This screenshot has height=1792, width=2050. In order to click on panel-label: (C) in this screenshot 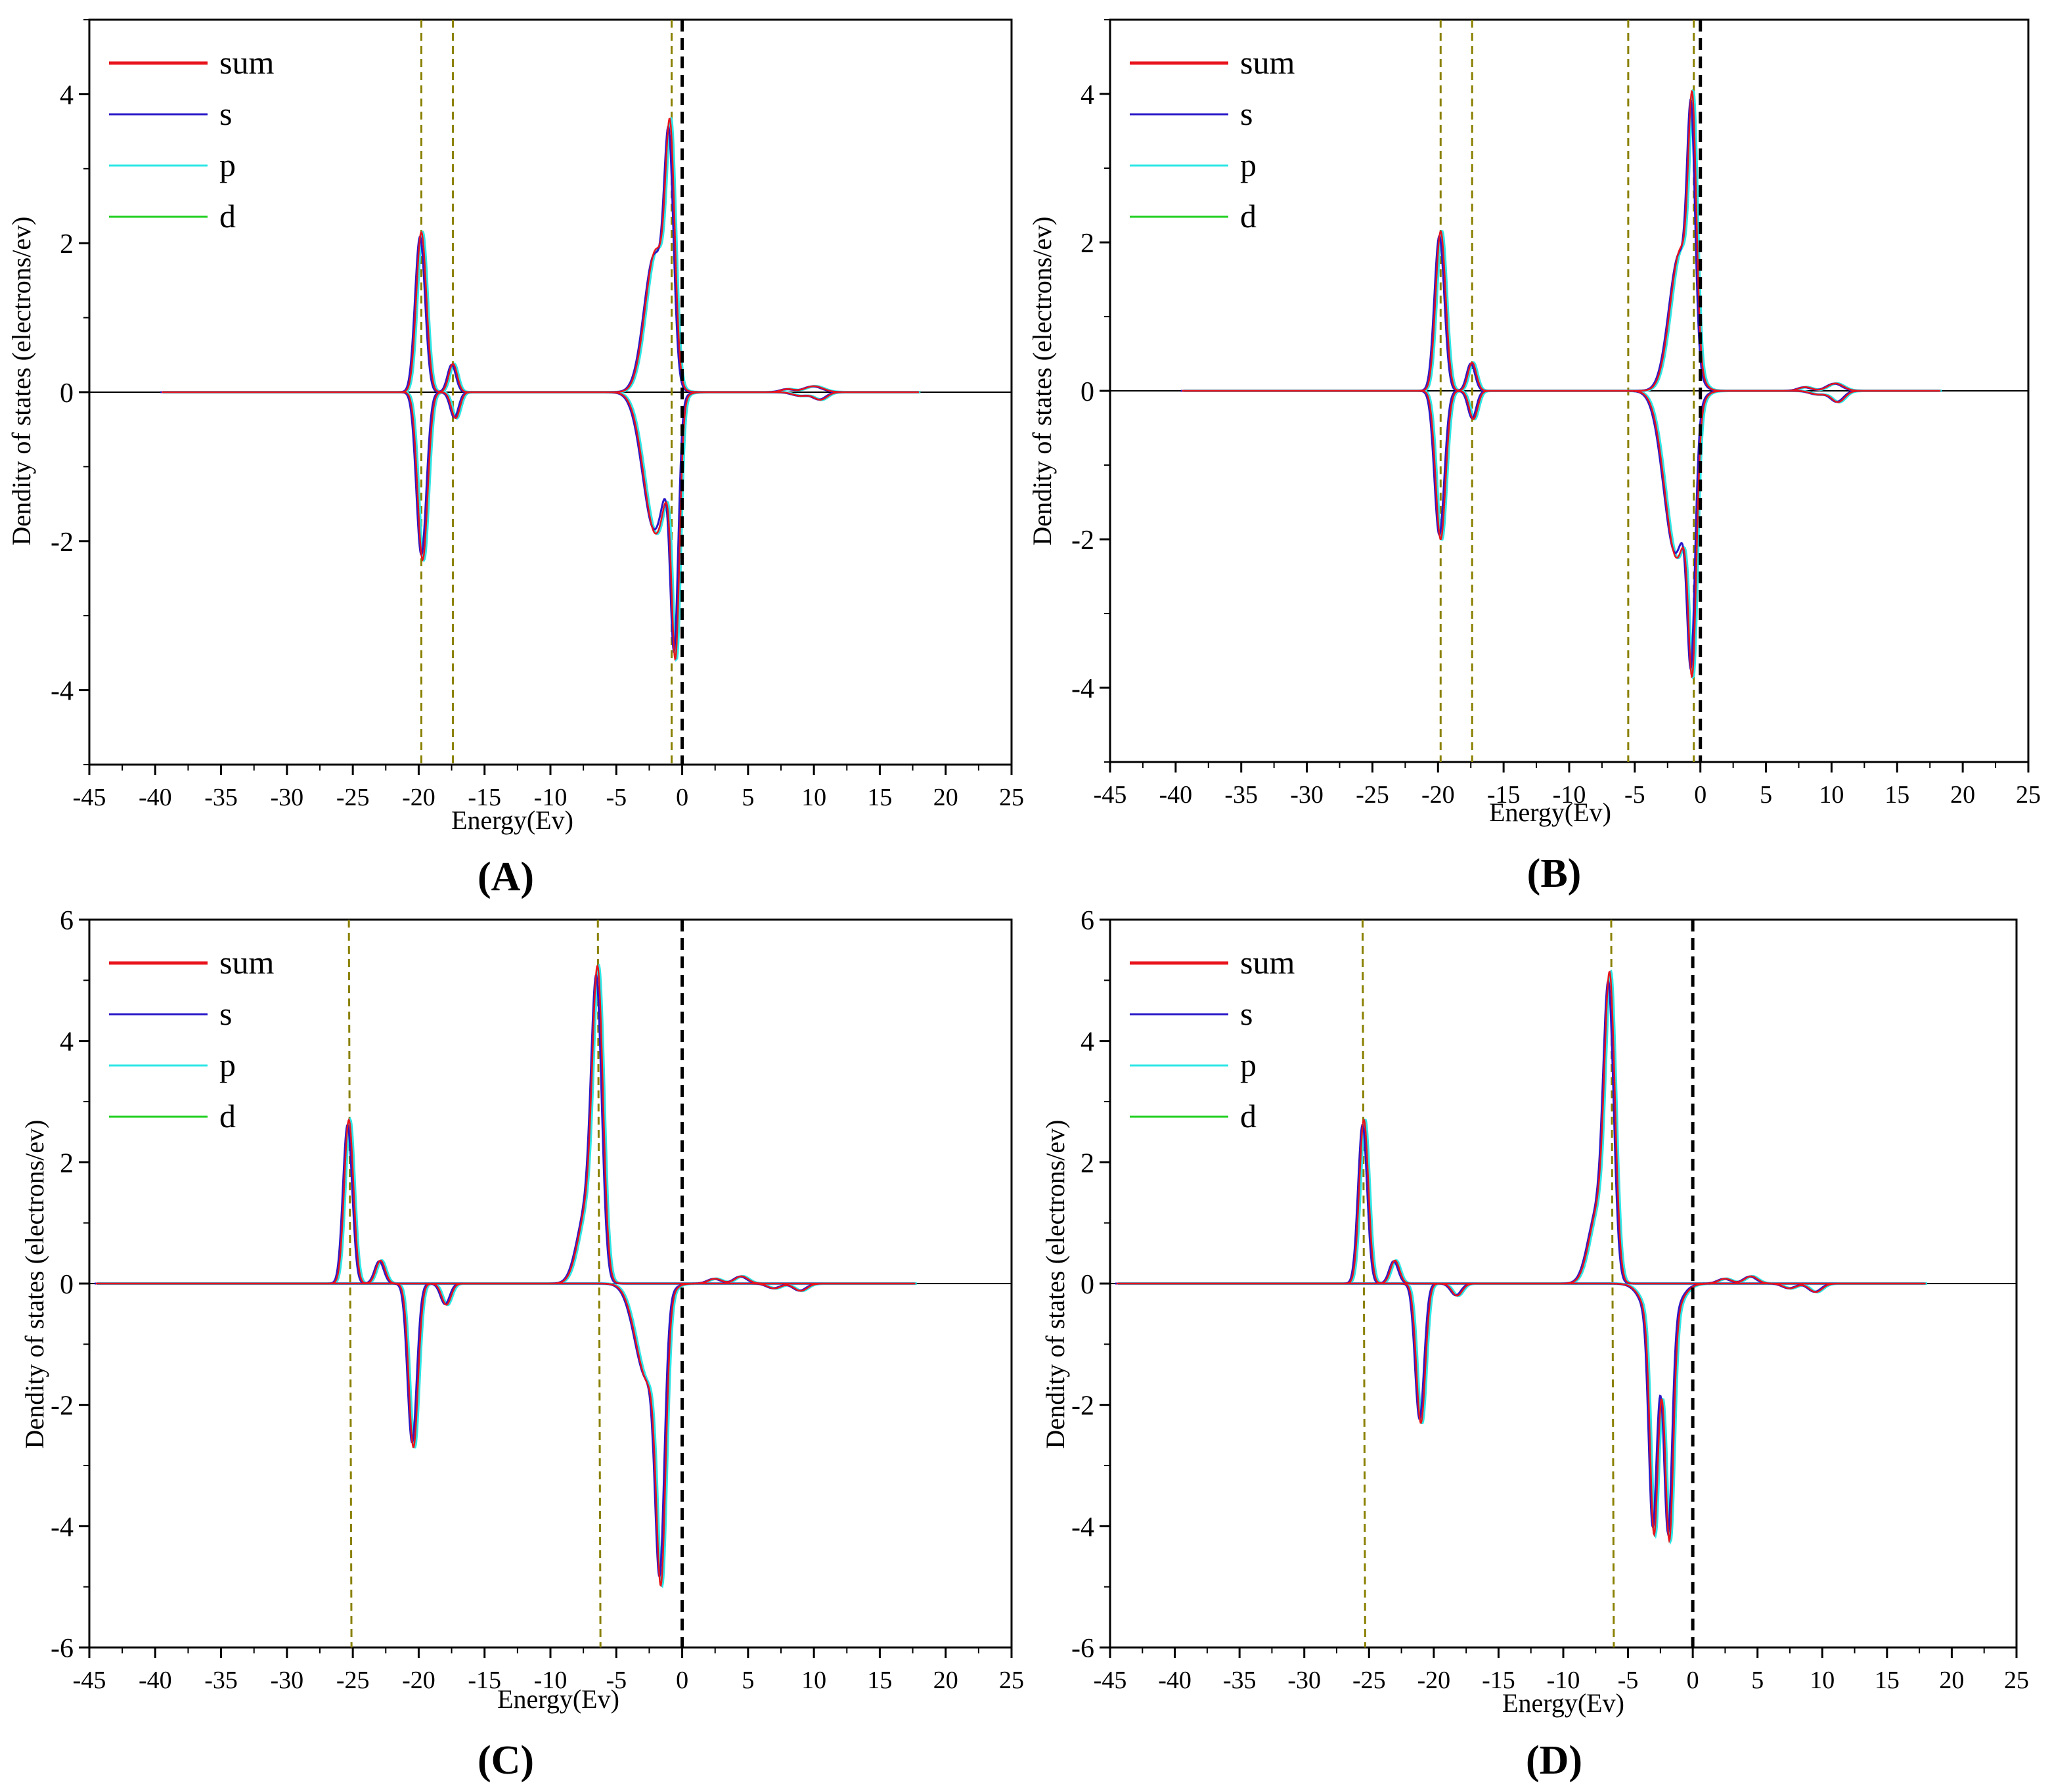, I will do `click(506, 1760)`.